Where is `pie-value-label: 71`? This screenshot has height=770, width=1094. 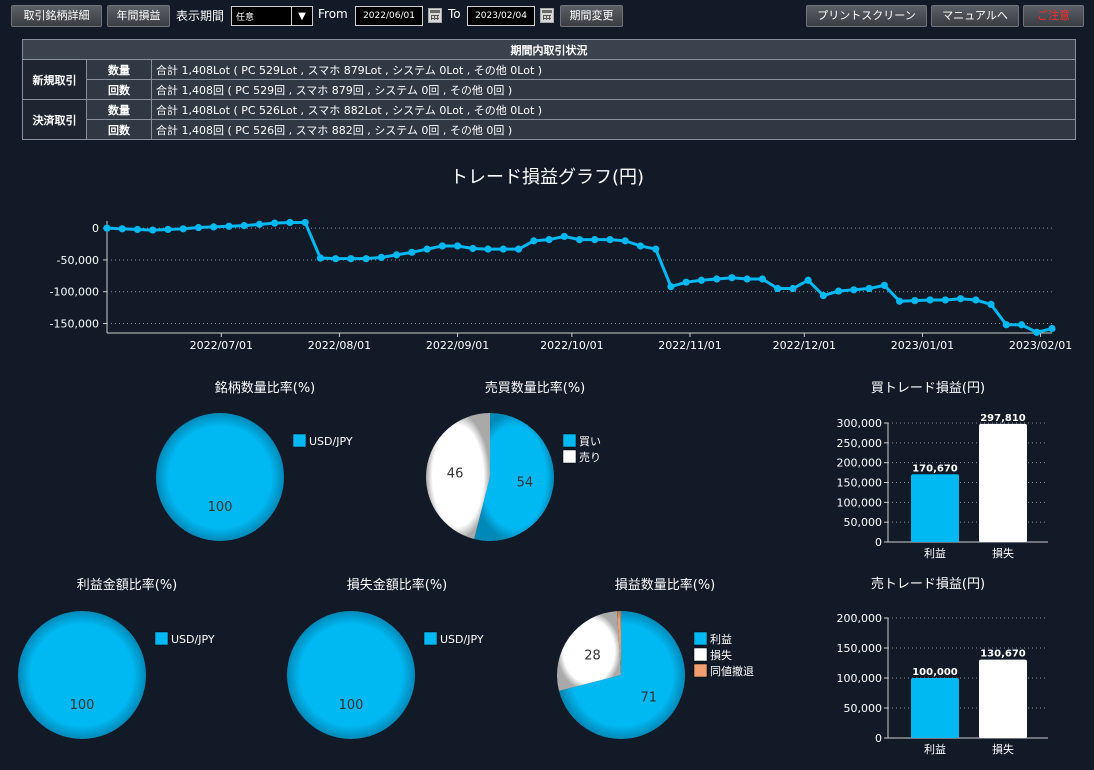 pie-value-label: 71 is located at coordinates (649, 698).